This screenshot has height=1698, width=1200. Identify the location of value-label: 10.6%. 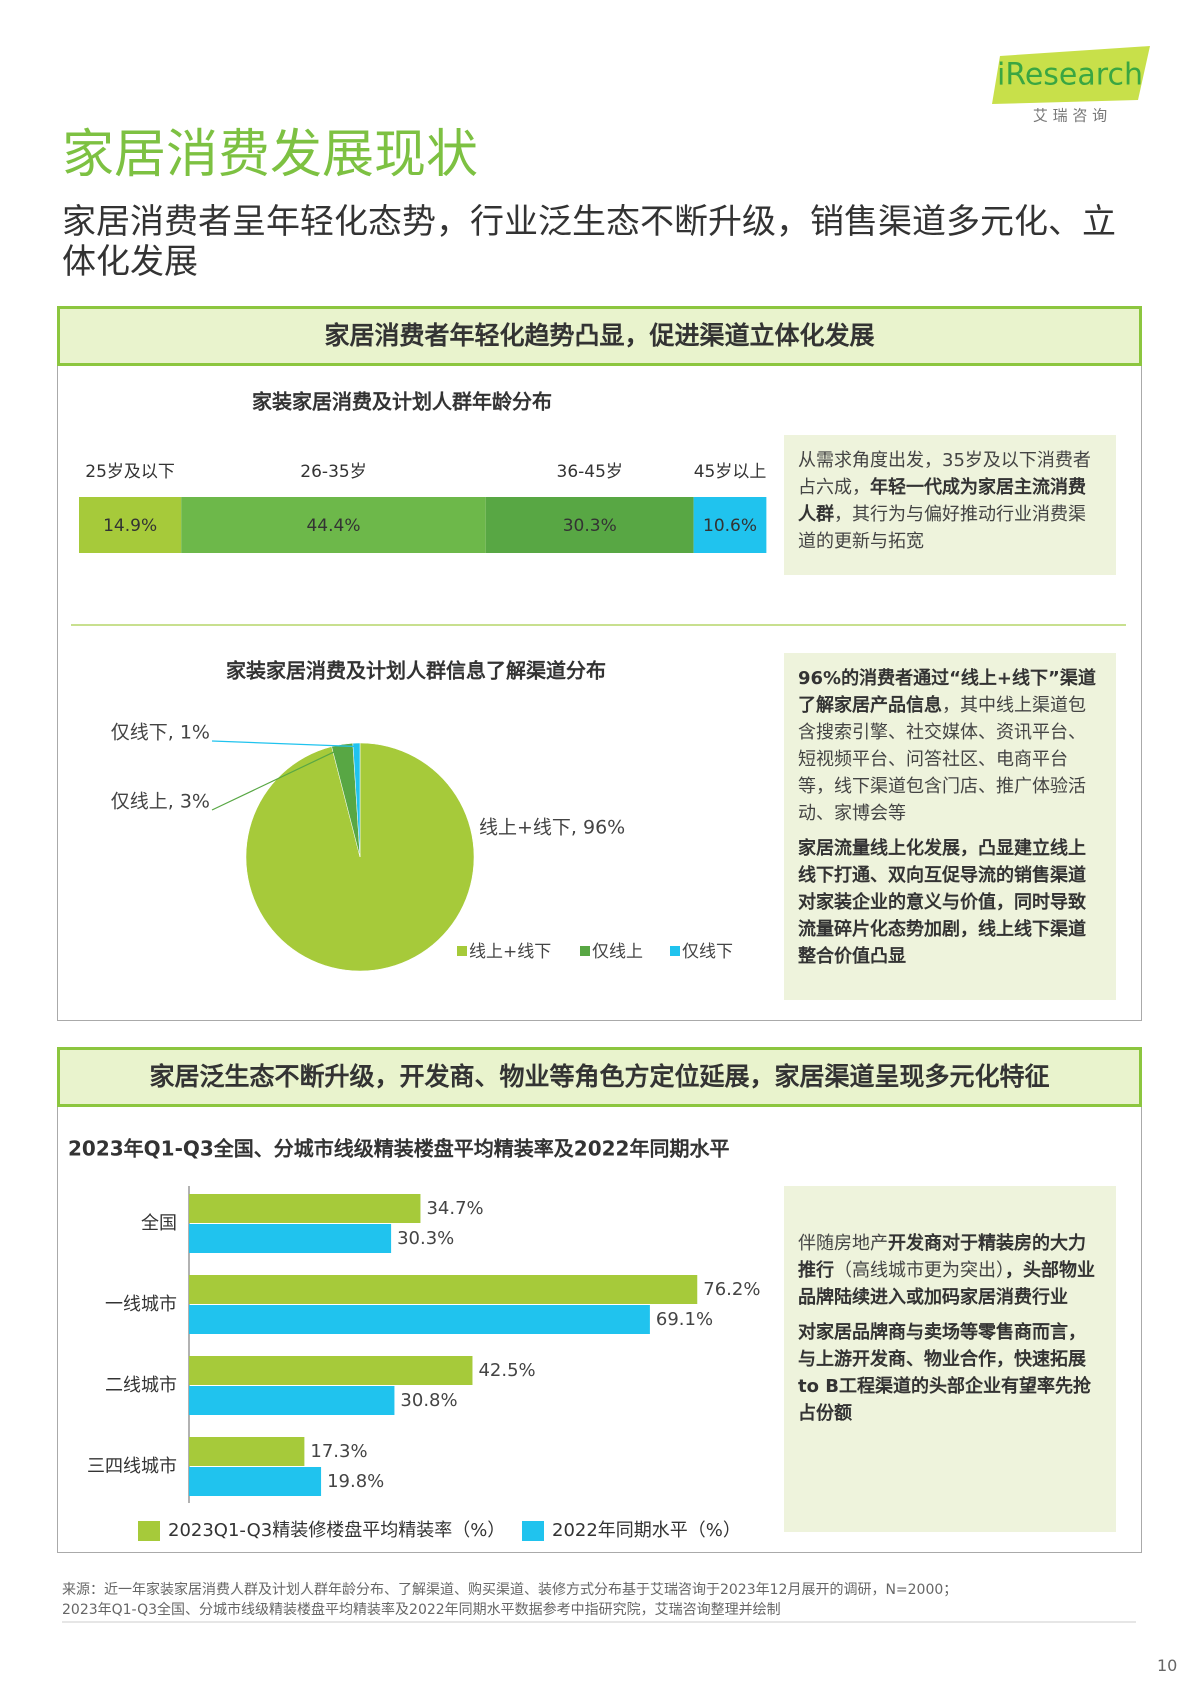
(730, 526).